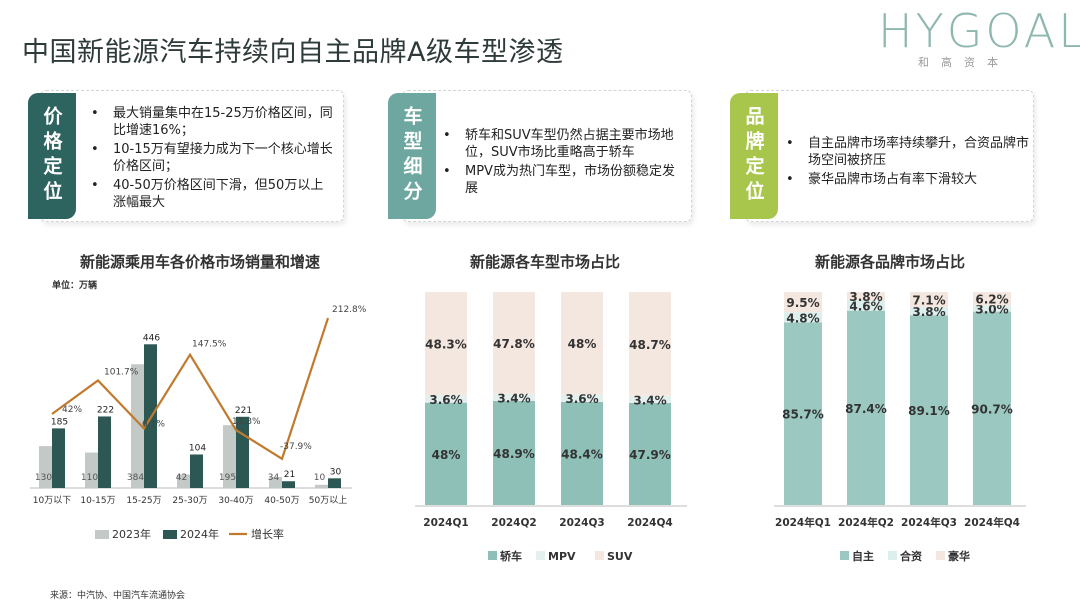 This screenshot has width=1080, height=608. What do you see at coordinates (267, 534) in the screenshot?
I see `legend-label-growth: 增长率` at bounding box center [267, 534].